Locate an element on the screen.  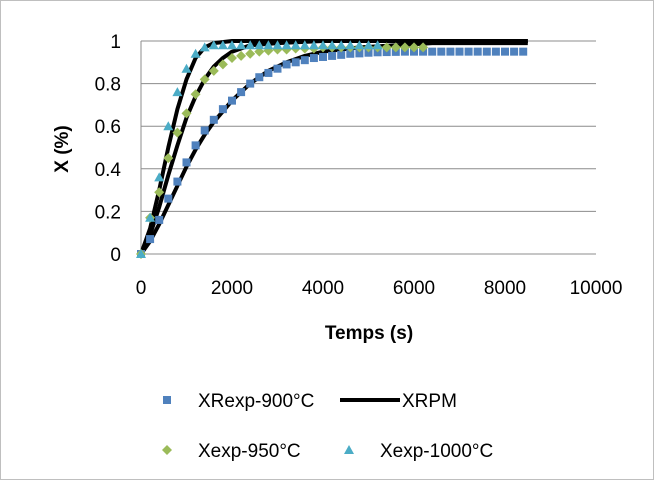
legend-item-xexp-950-c: Xexp-950°C is located at coordinates (231, 451).